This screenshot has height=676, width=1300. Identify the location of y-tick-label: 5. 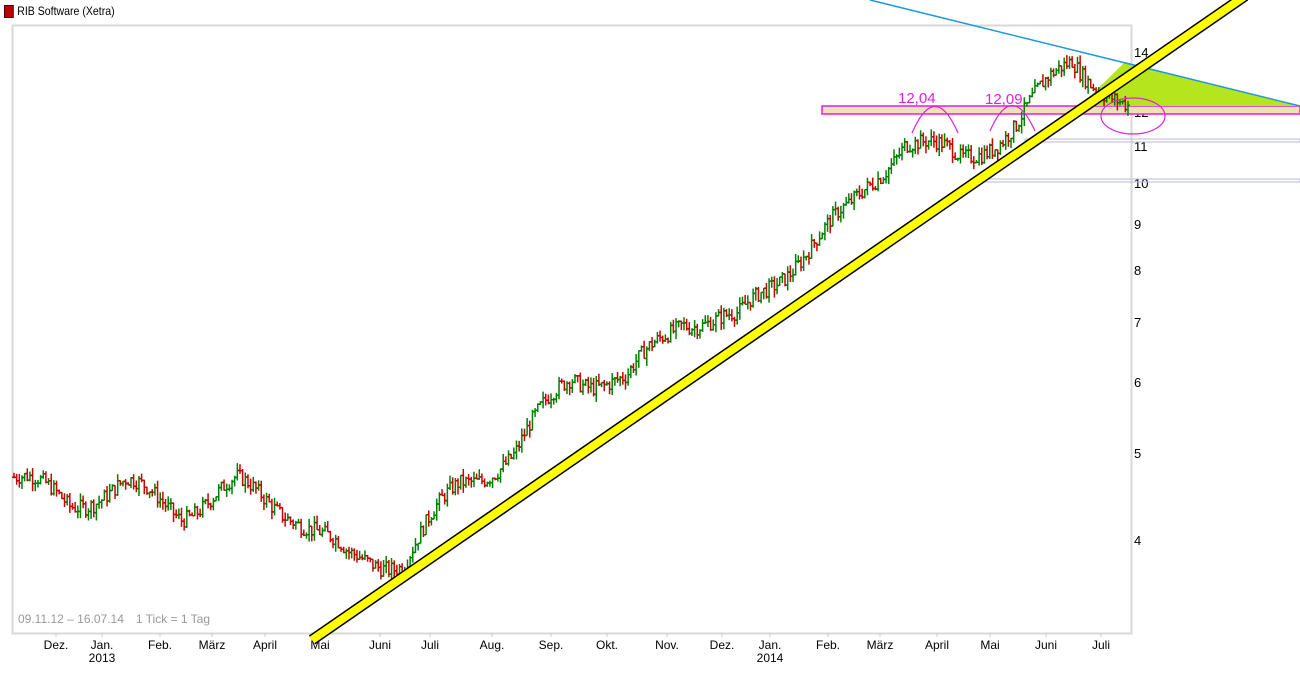
(1137, 453).